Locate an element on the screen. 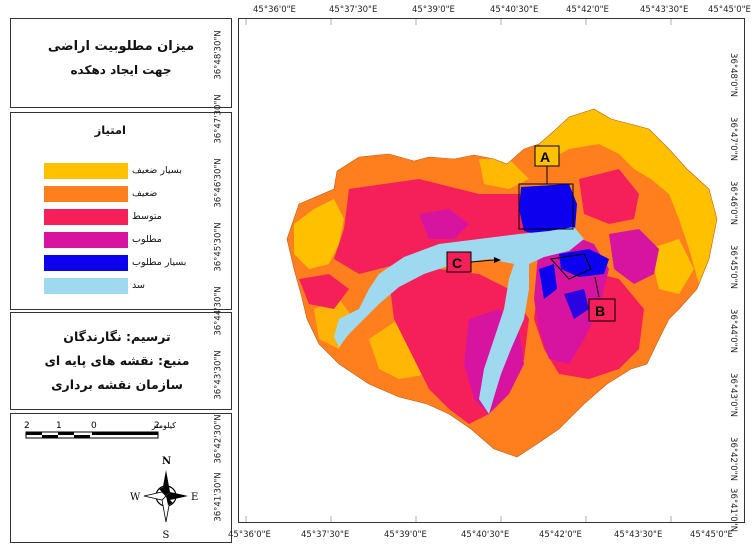 This screenshot has width=755, height=546. top-tick-label: 45°37'30"E is located at coordinates (353, 10).